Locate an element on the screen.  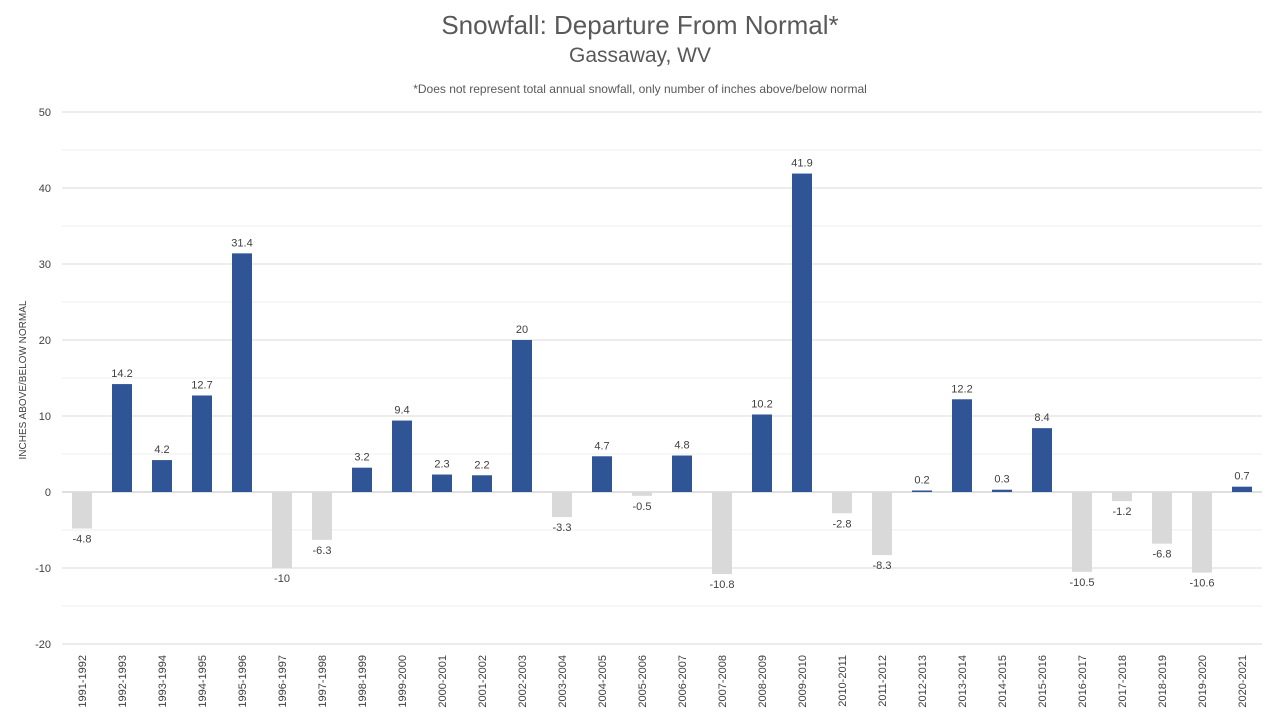
x-tick-label: 2003-2004 is located at coordinates (563, 681).